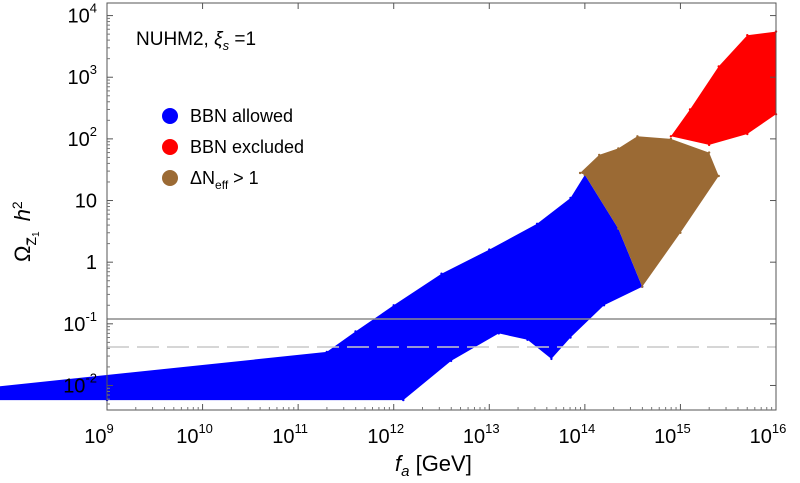  I want to click on x-tick-label: 1016, so click(768, 434).